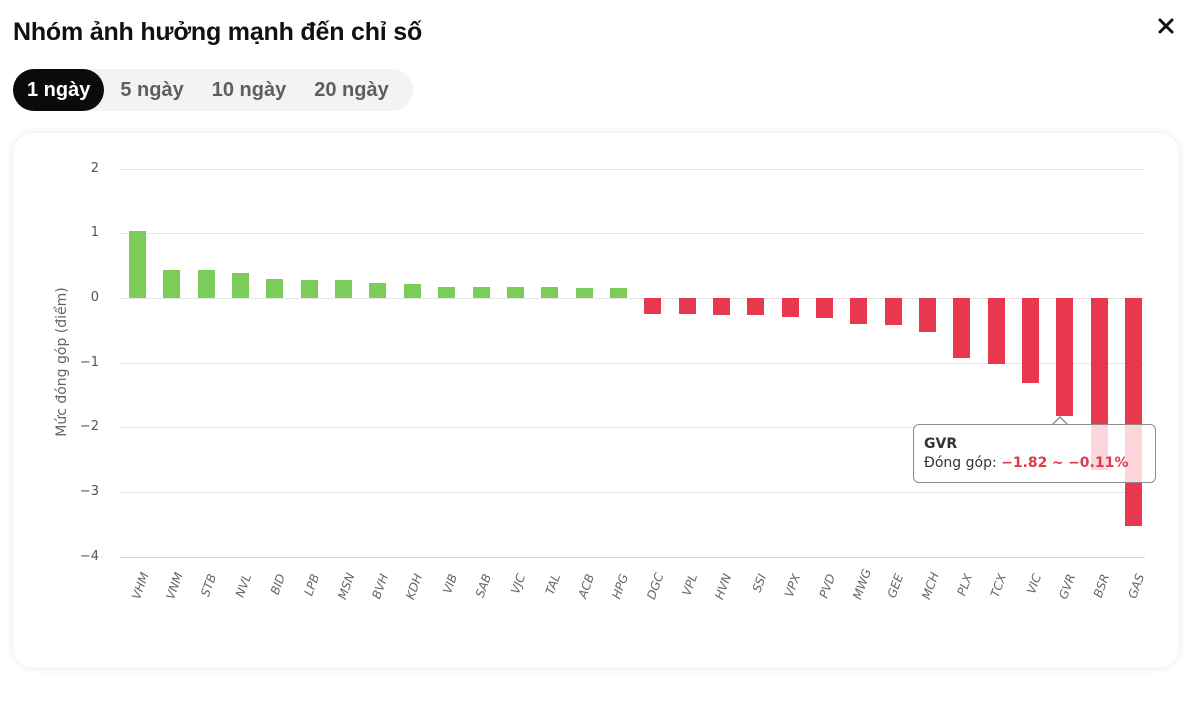  Describe the element at coordinates (1030, 340) in the screenshot. I see `bar-vic` at that location.